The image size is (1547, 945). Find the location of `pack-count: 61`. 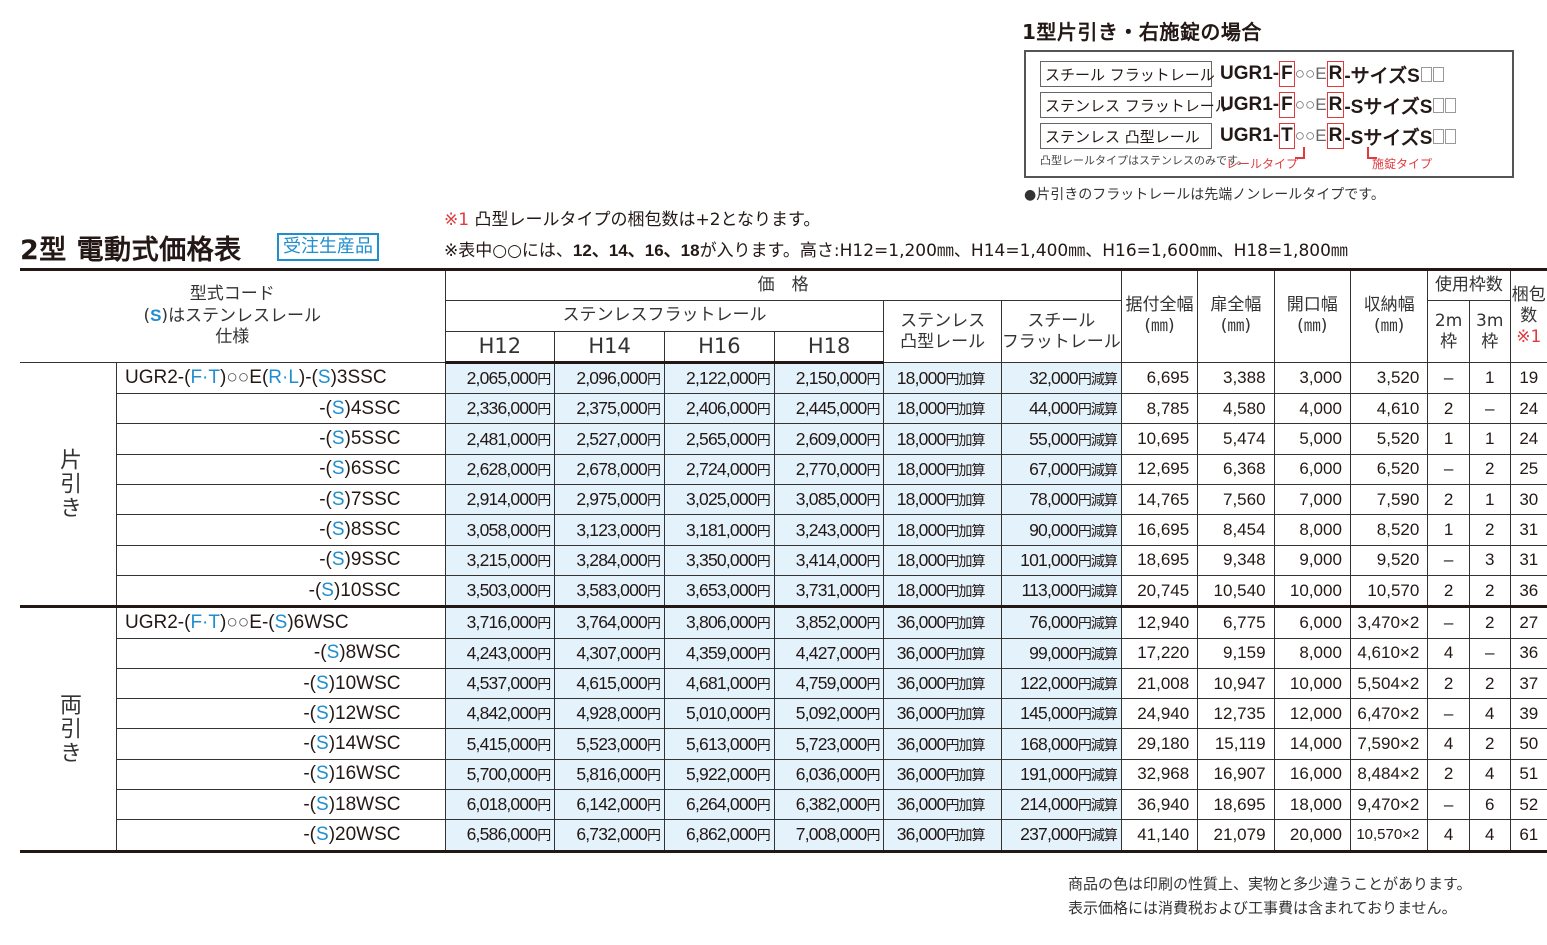

pack-count: 61 is located at coordinates (1528, 836).